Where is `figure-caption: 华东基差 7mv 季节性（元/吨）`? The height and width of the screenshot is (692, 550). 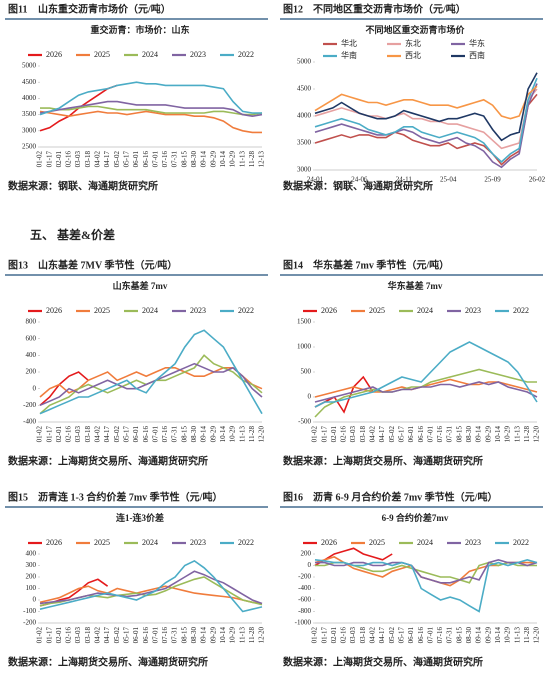
figure-caption: 华东基差 7mv 季节性（元/吨） is located at coordinates (381, 264).